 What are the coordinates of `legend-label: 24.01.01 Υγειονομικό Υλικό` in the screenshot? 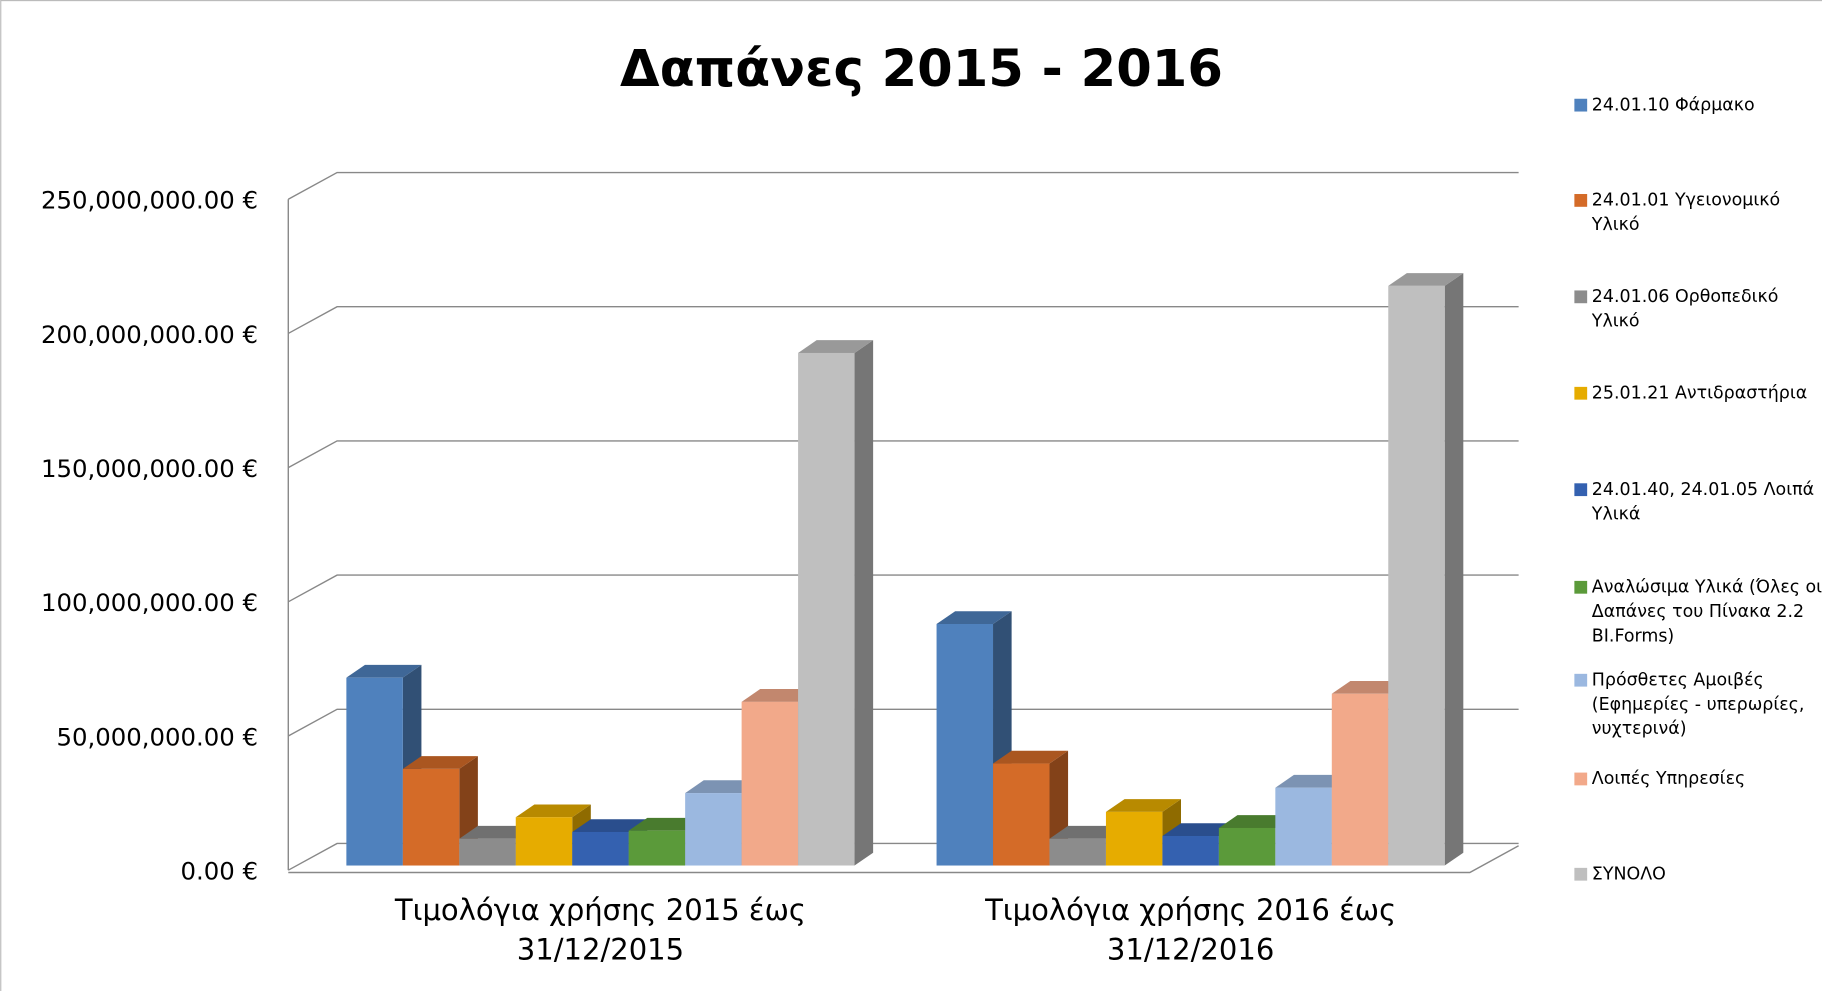 It's located at (1686, 212).